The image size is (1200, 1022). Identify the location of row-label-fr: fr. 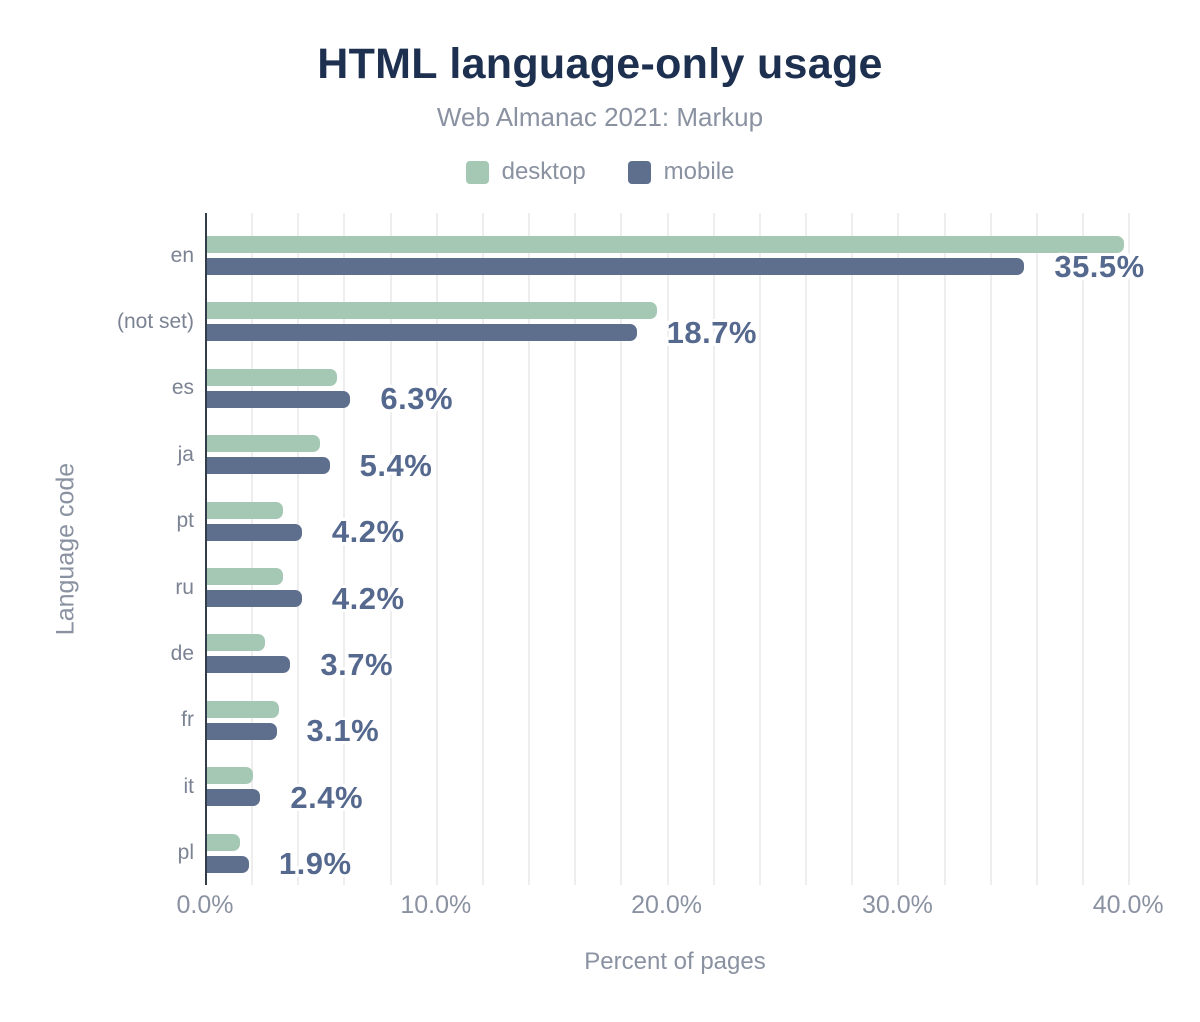
(187, 720).